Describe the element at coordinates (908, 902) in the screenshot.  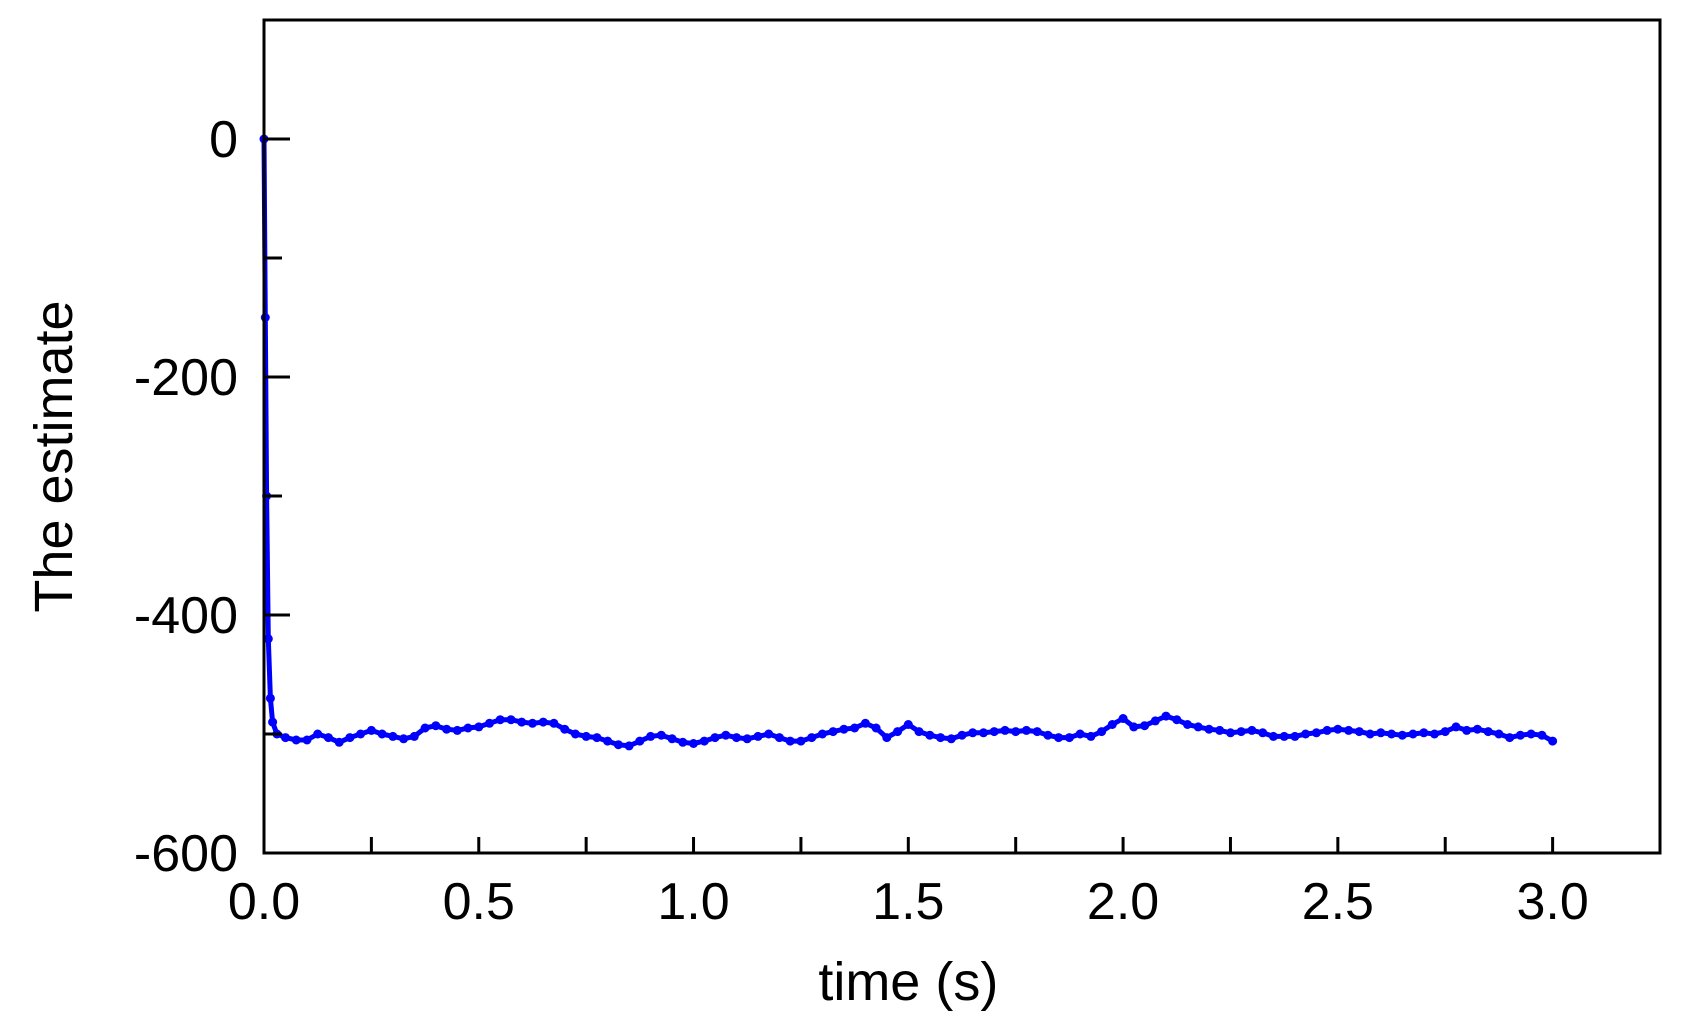
I see `x-tick-label: 1.5` at that location.